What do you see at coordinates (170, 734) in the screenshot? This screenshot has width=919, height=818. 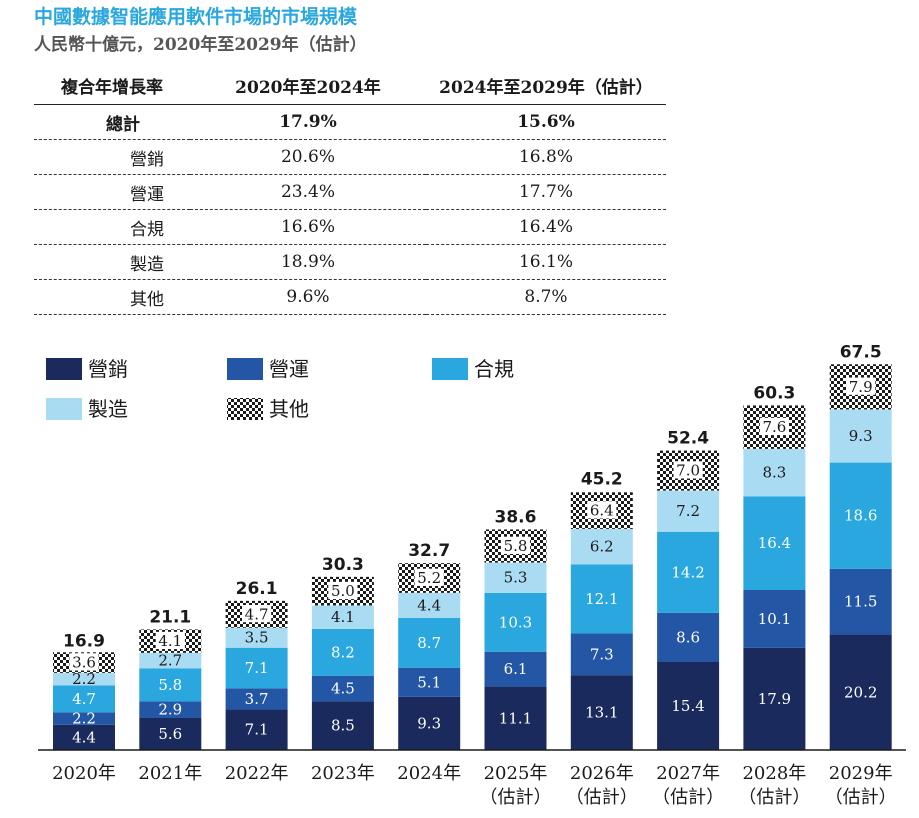 I see `data-label-marketing: 5.6` at bounding box center [170, 734].